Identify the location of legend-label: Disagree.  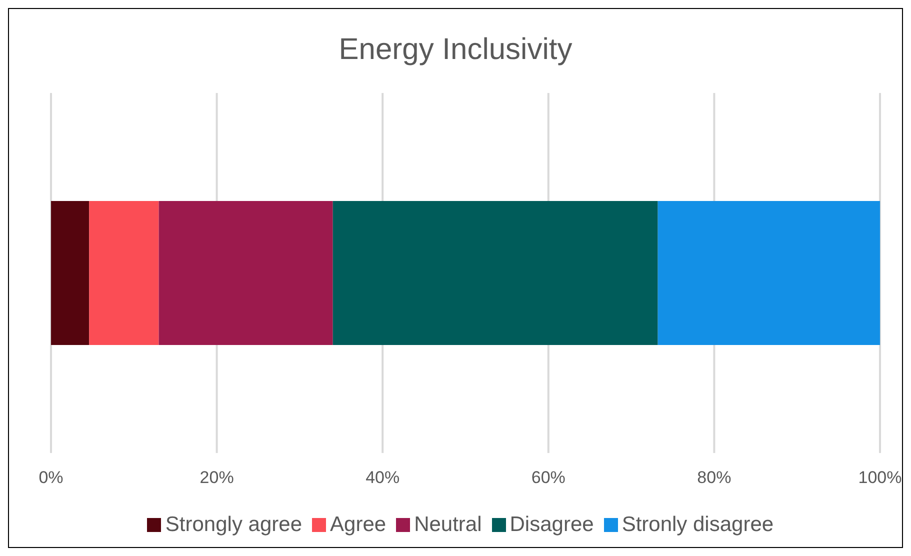
(552, 524).